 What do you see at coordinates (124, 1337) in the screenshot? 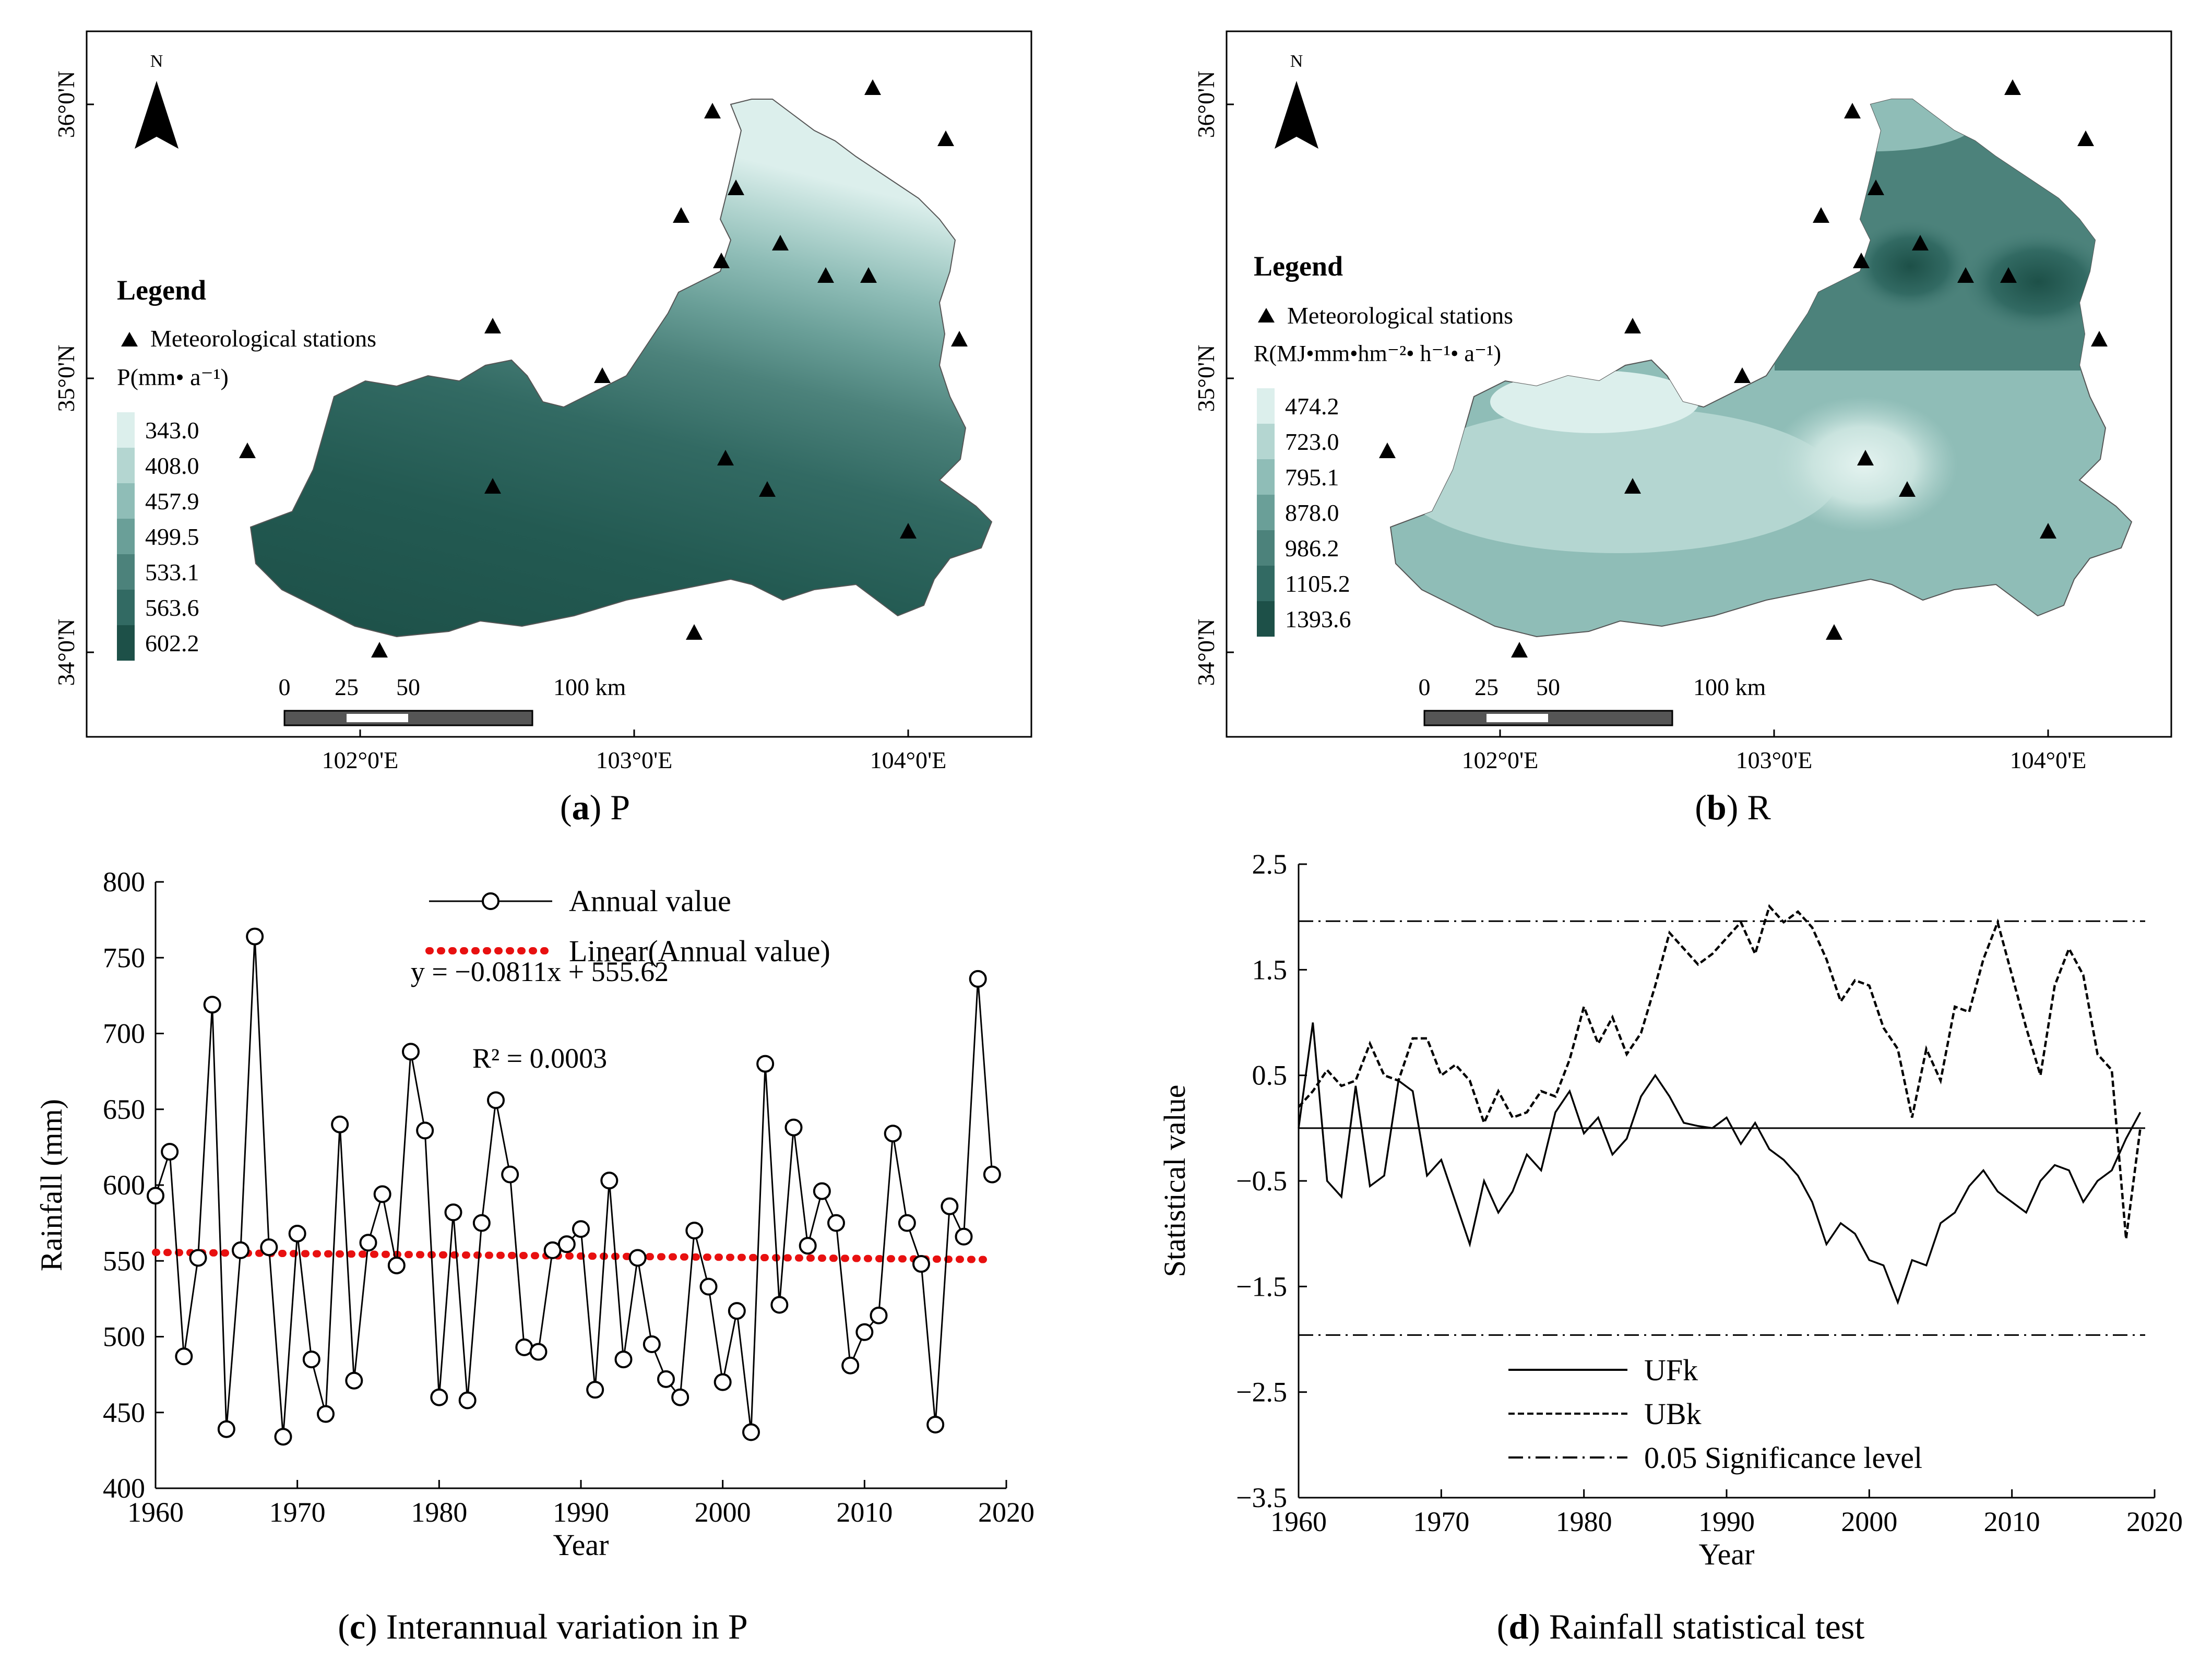
I see `y-tick-label: 500` at bounding box center [124, 1337].